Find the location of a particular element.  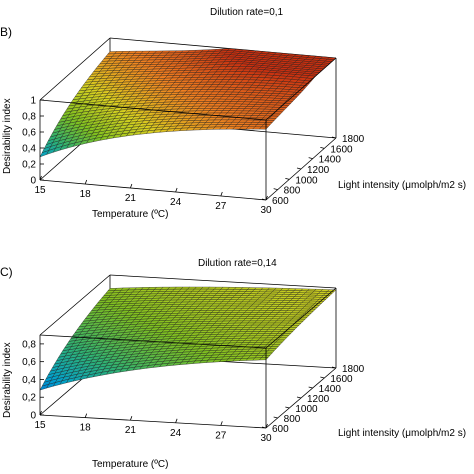

chart-title: Dilution rate=0,1 is located at coordinates (247, 12).